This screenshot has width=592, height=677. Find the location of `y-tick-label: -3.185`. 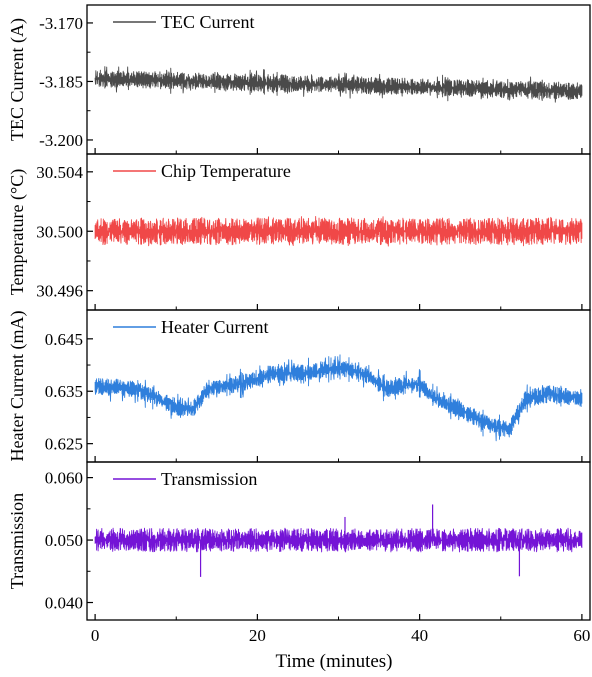

y-tick-label: -3.185 is located at coordinates (61, 81).